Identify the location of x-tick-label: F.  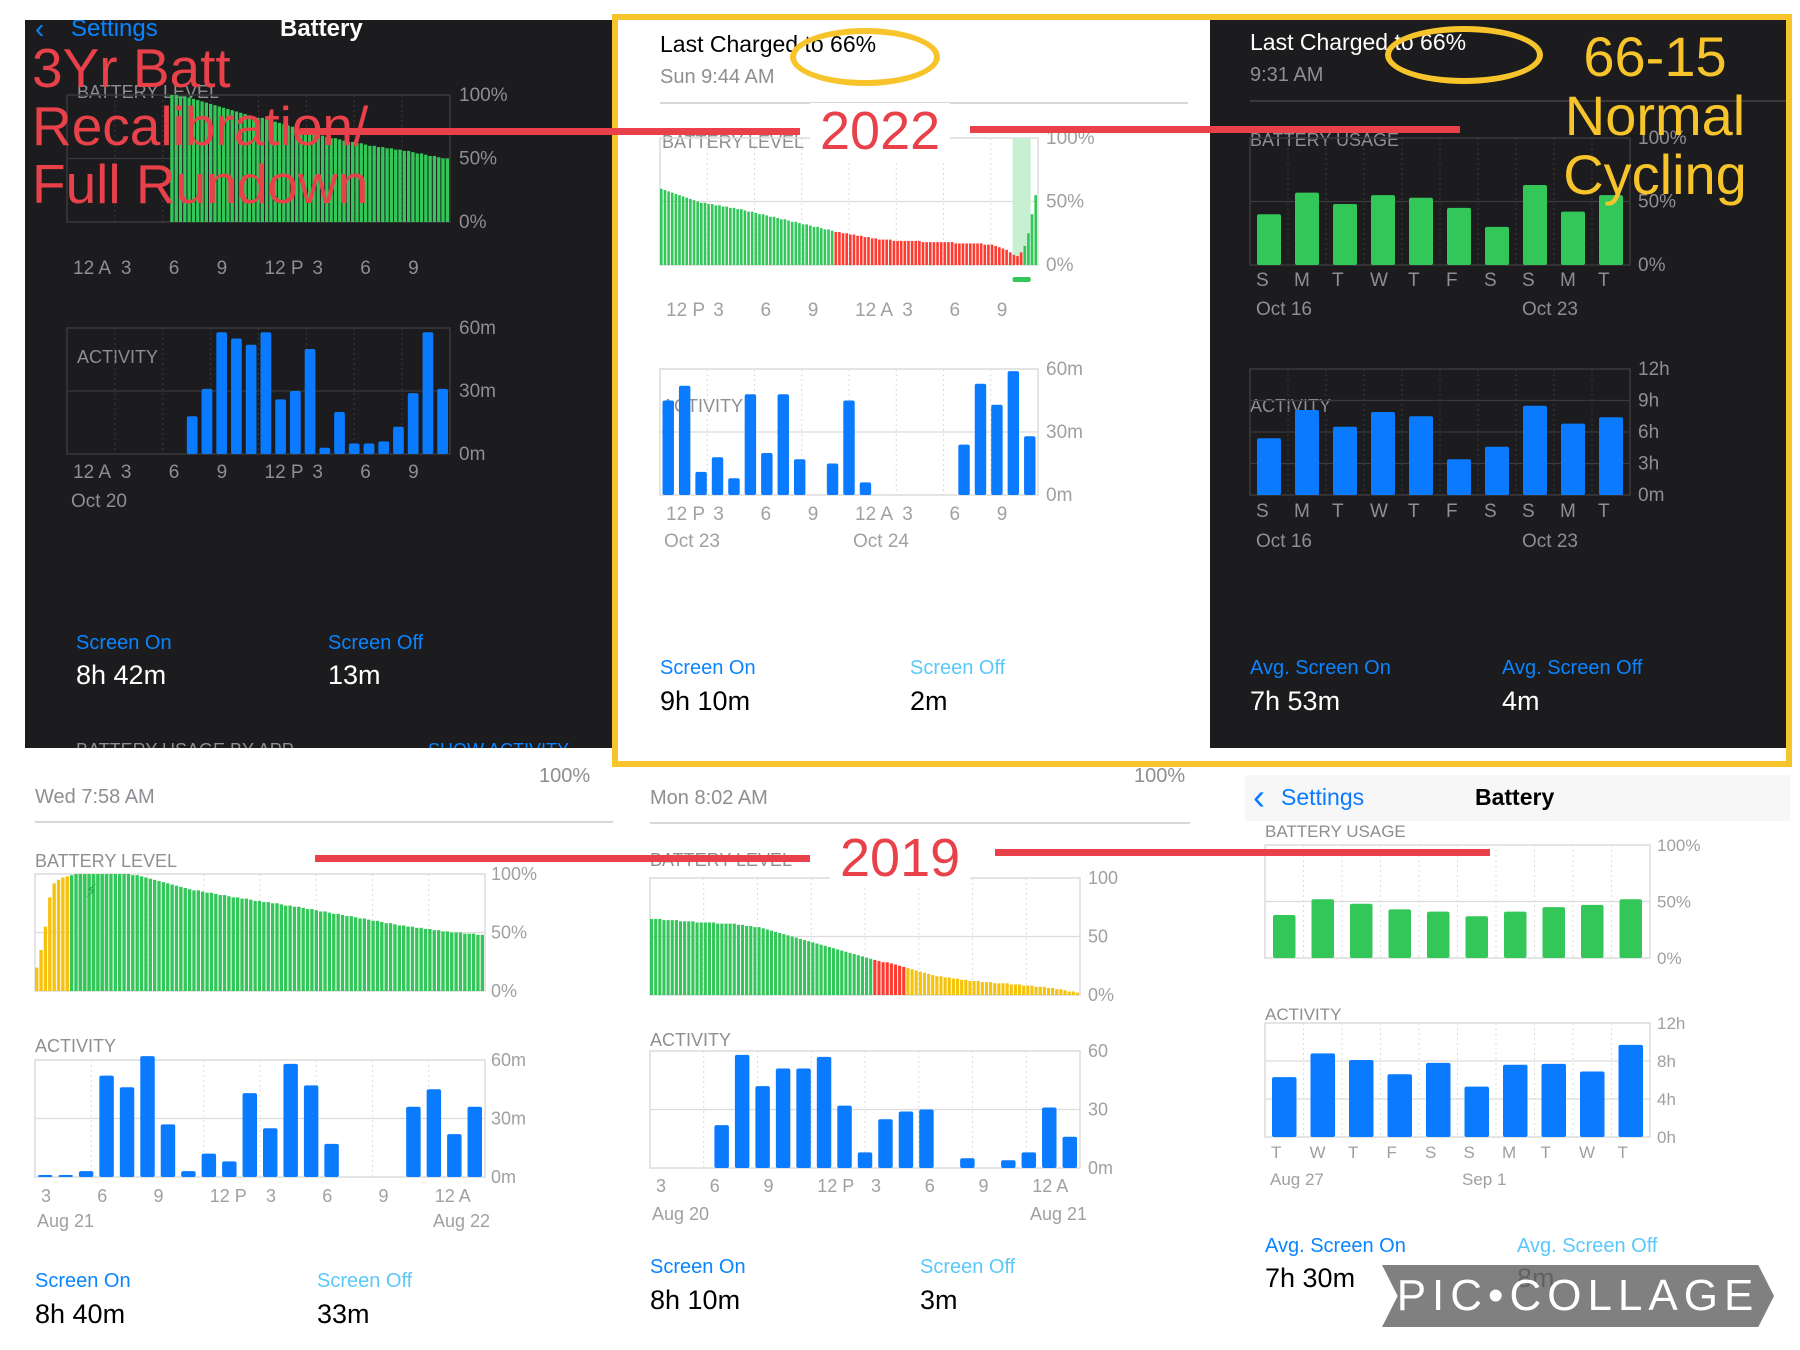
(1452, 280).